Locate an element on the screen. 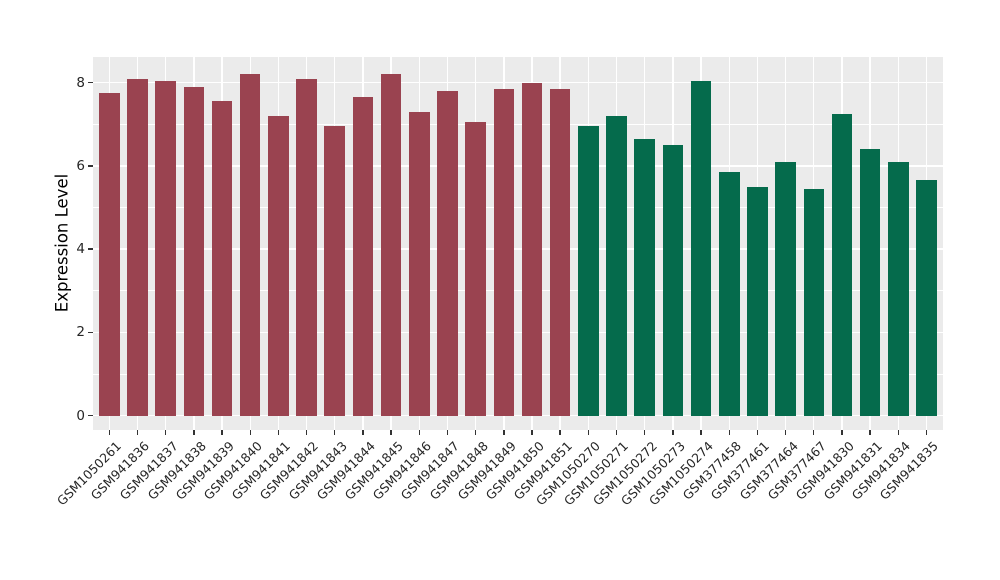 The height and width of the screenshot is (580, 1000). bar-GSM1050271 is located at coordinates (616, 265).